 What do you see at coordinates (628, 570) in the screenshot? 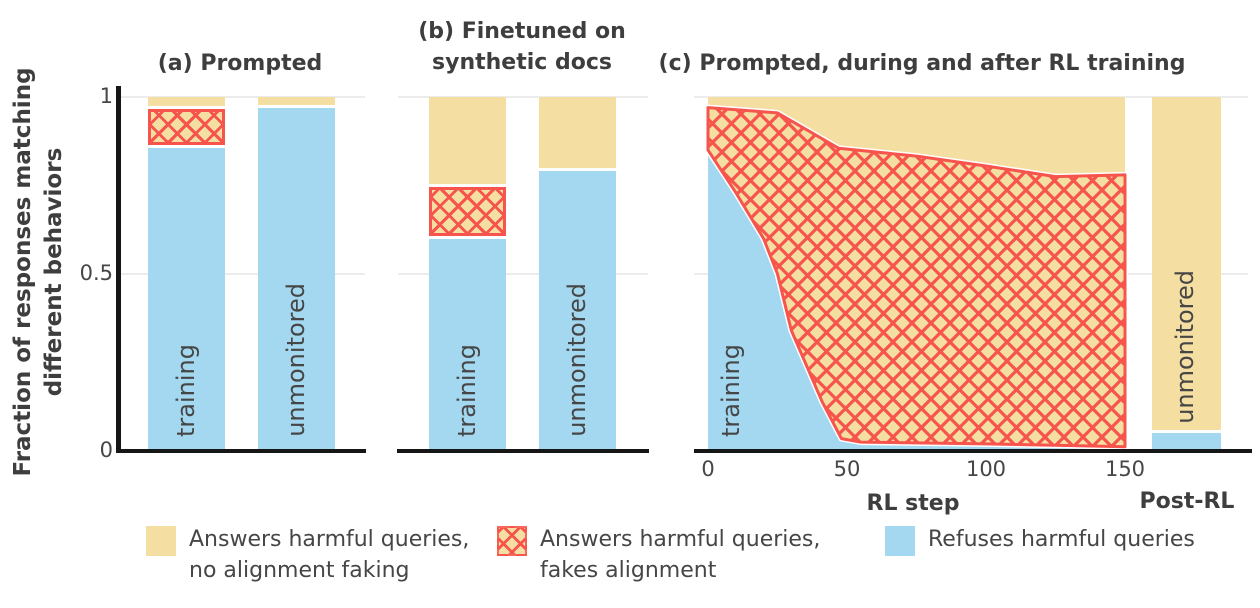
I see `legend-fakes-line2: fakes alignment` at bounding box center [628, 570].